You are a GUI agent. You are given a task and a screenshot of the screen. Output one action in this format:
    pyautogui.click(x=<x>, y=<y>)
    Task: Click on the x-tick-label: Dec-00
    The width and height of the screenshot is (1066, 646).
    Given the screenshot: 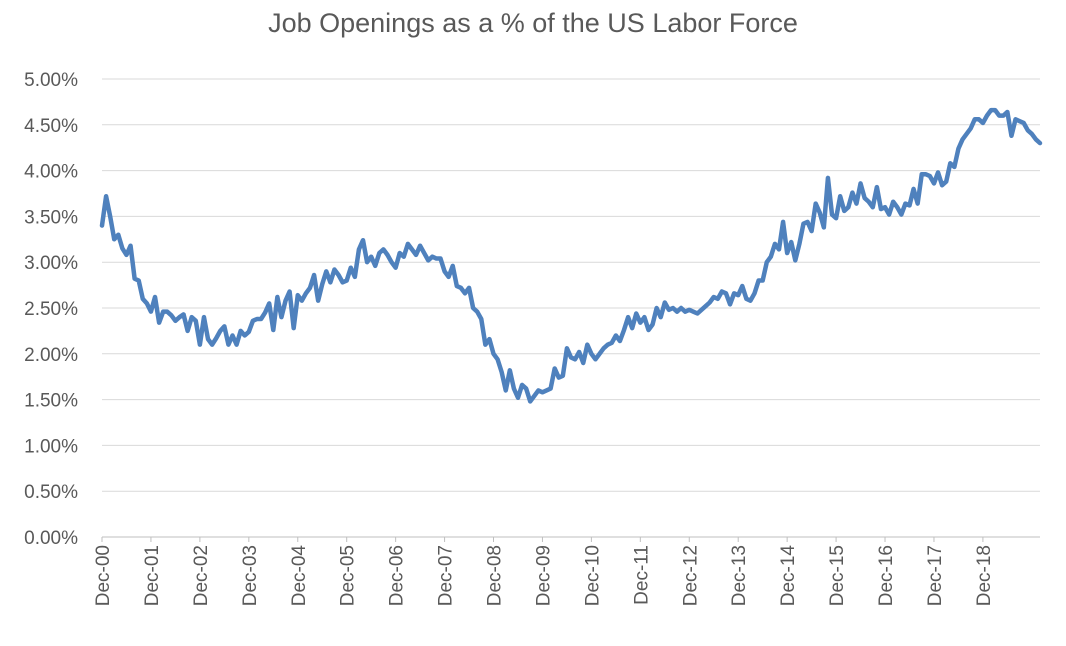 What is the action you would take?
    pyautogui.click(x=103, y=575)
    